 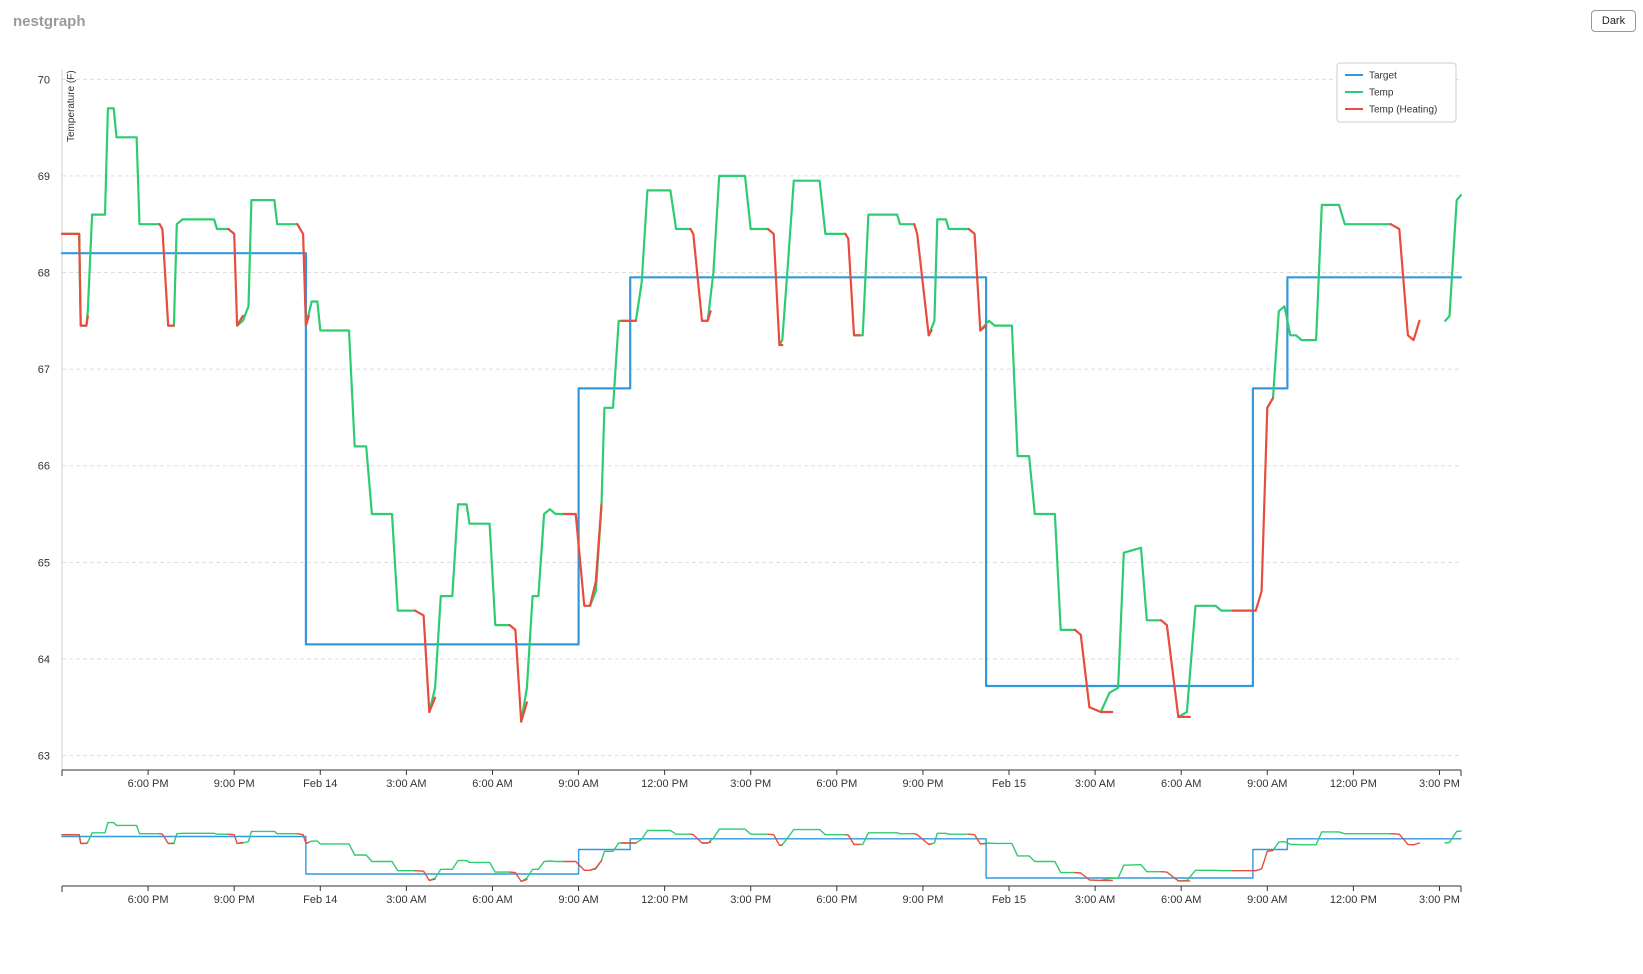 What do you see at coordinates (1181, 784) in the screenshot?
I see `x-tick-label: 6:00 AM` at bounding box center [1181, 784].